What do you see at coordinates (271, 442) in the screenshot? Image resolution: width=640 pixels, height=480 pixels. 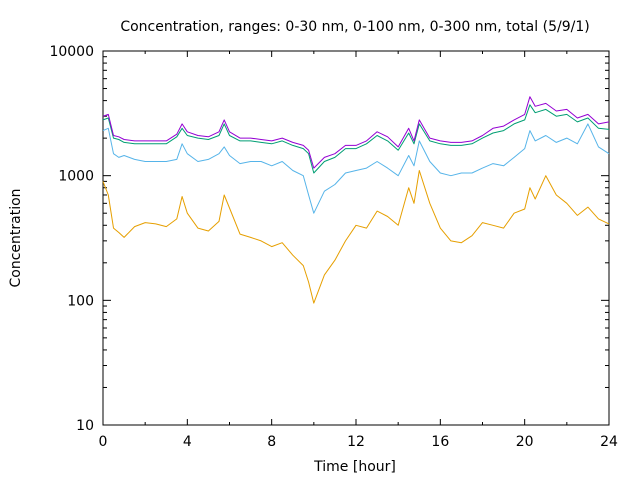 I see `x-tick-label: 8` at bounding box center [271, 442].